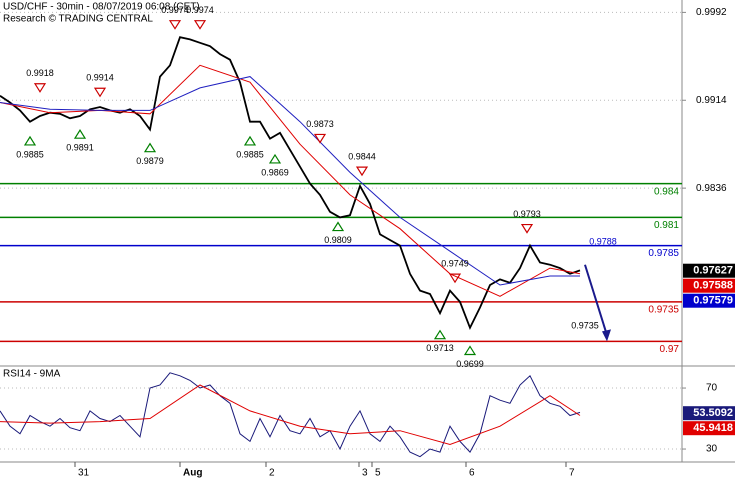 This screenshot has width=735, height=480. Describe the element at coordinates (596, 300) in the screenshot. I see `forecast-arrow` at that location.